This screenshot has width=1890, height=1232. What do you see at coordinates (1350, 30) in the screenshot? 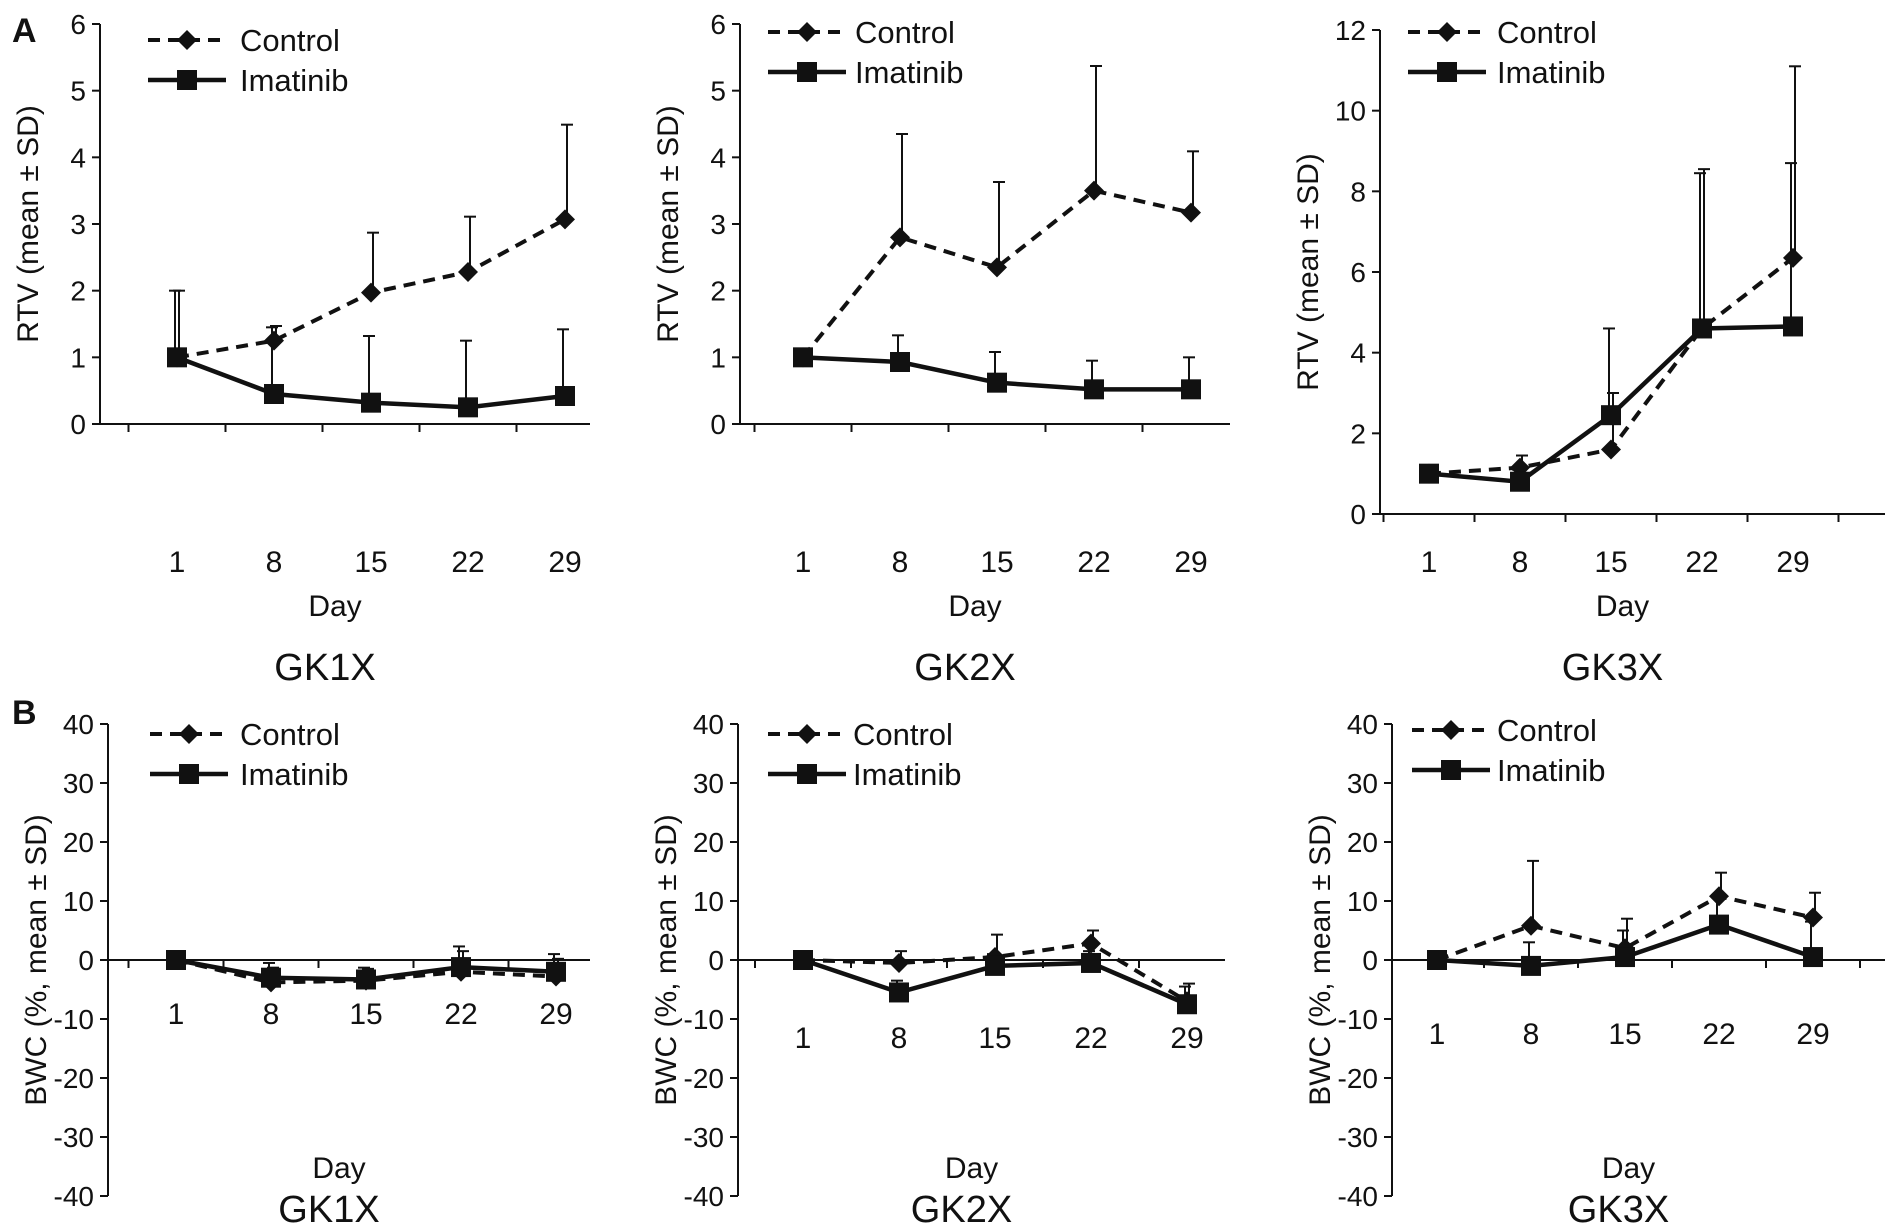
I see `y-tick-label: 12` at bounding box center [1350, 30].